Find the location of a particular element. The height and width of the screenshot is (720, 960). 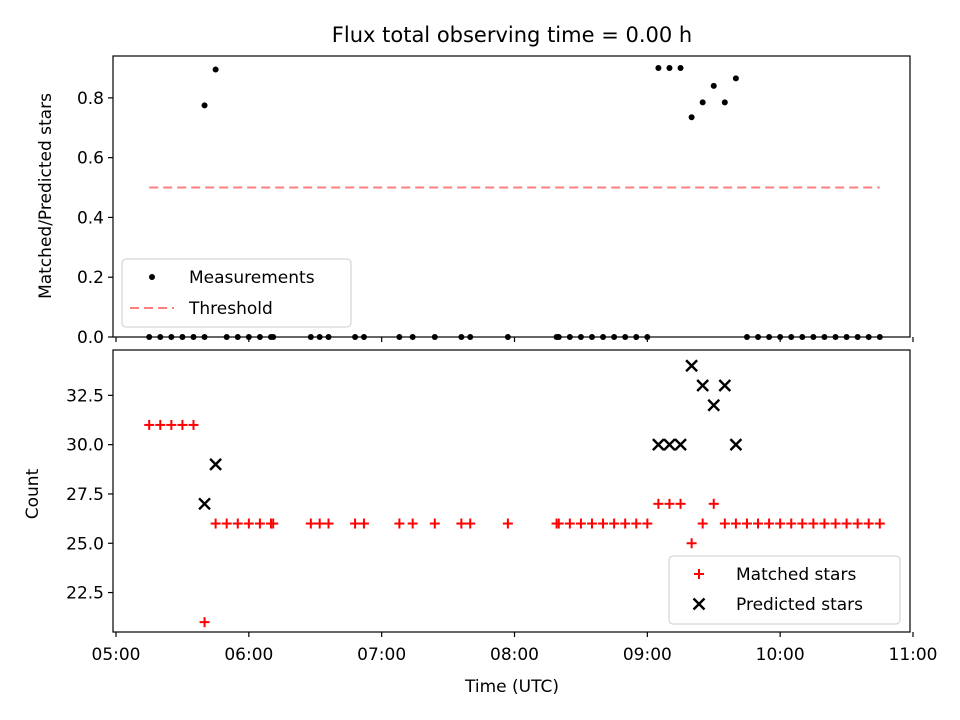

legend-predicted-label: Predicted stars is located at coordinates (799, 605).